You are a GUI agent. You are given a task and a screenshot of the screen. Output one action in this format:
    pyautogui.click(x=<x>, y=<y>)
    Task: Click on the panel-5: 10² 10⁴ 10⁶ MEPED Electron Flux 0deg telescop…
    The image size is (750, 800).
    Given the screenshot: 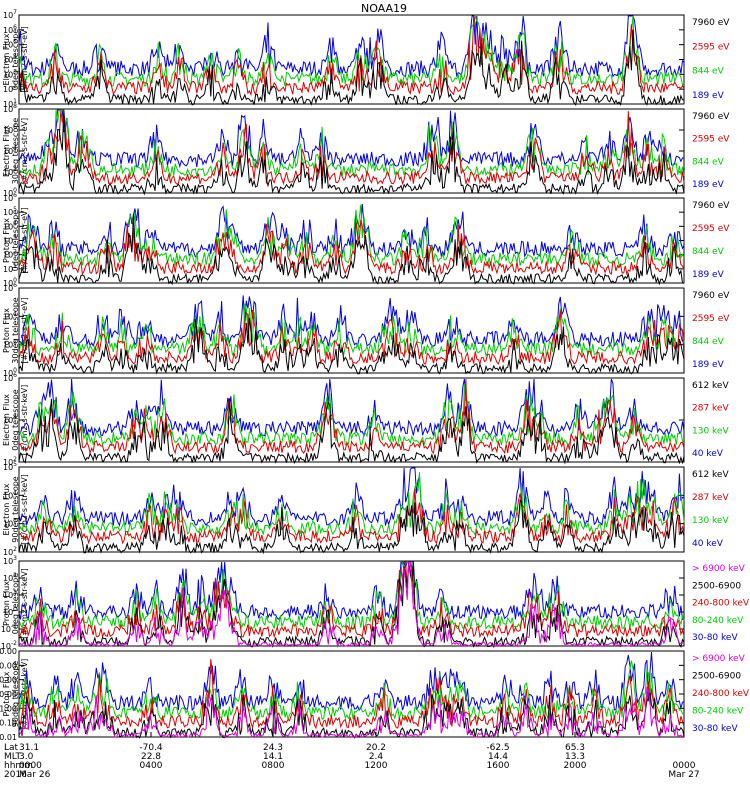 What is the action you would take?
    pyautogui.click(x=364, y=419)
    